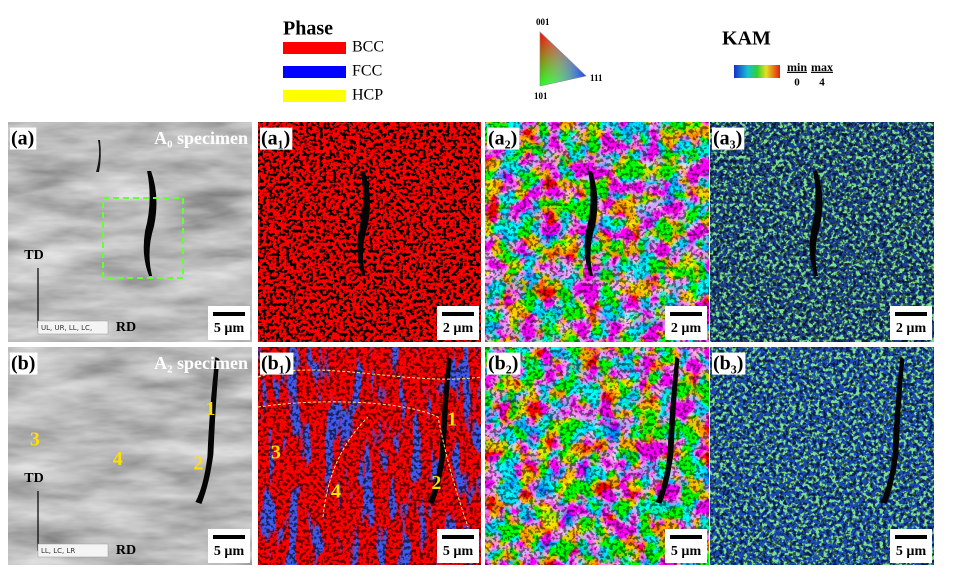 The width and height of the screenshot is (956, 577). Describe the element at coordinates (563, 59) in the screenshot. I see `ipf-triangle` at that location.